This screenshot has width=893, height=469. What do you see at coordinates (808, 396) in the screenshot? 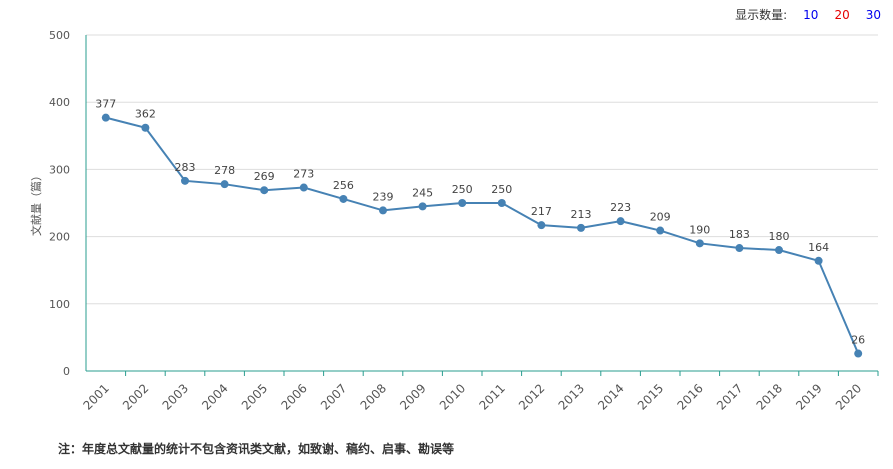
I see `x-tick-label: 2019` at bounding box center [808, 396].